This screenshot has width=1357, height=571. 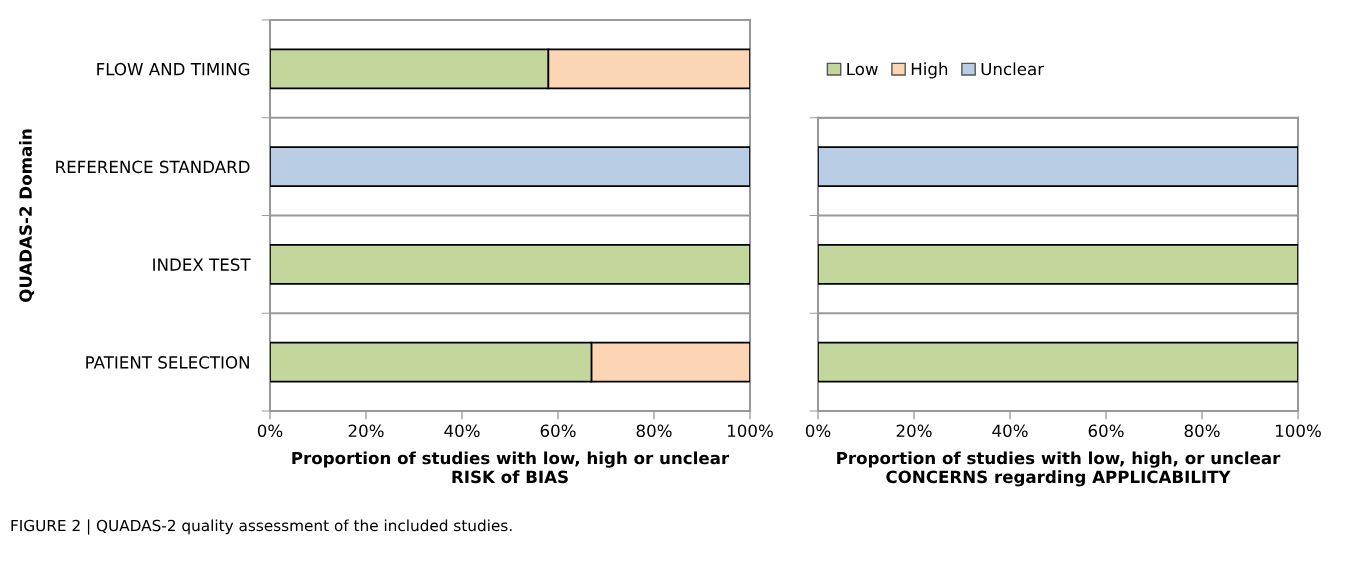 What do you see at coordinates (929, 70) in the screenshot?
I see `legend-label: High` at bounding box center [929, 70].